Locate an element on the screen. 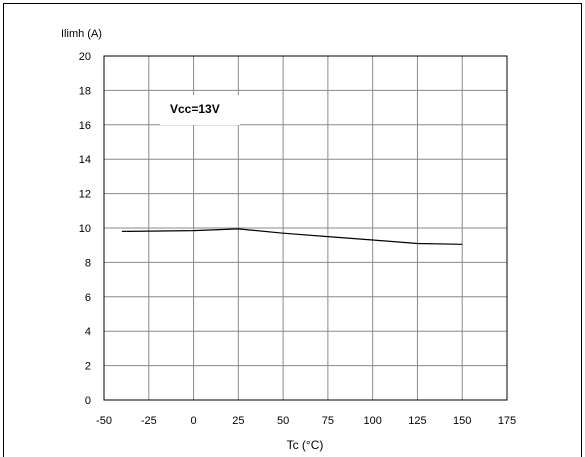  x-tick-labels: -50 -25 0 25 50 75 100 125 150 175 is located at coordinates (306, 421).